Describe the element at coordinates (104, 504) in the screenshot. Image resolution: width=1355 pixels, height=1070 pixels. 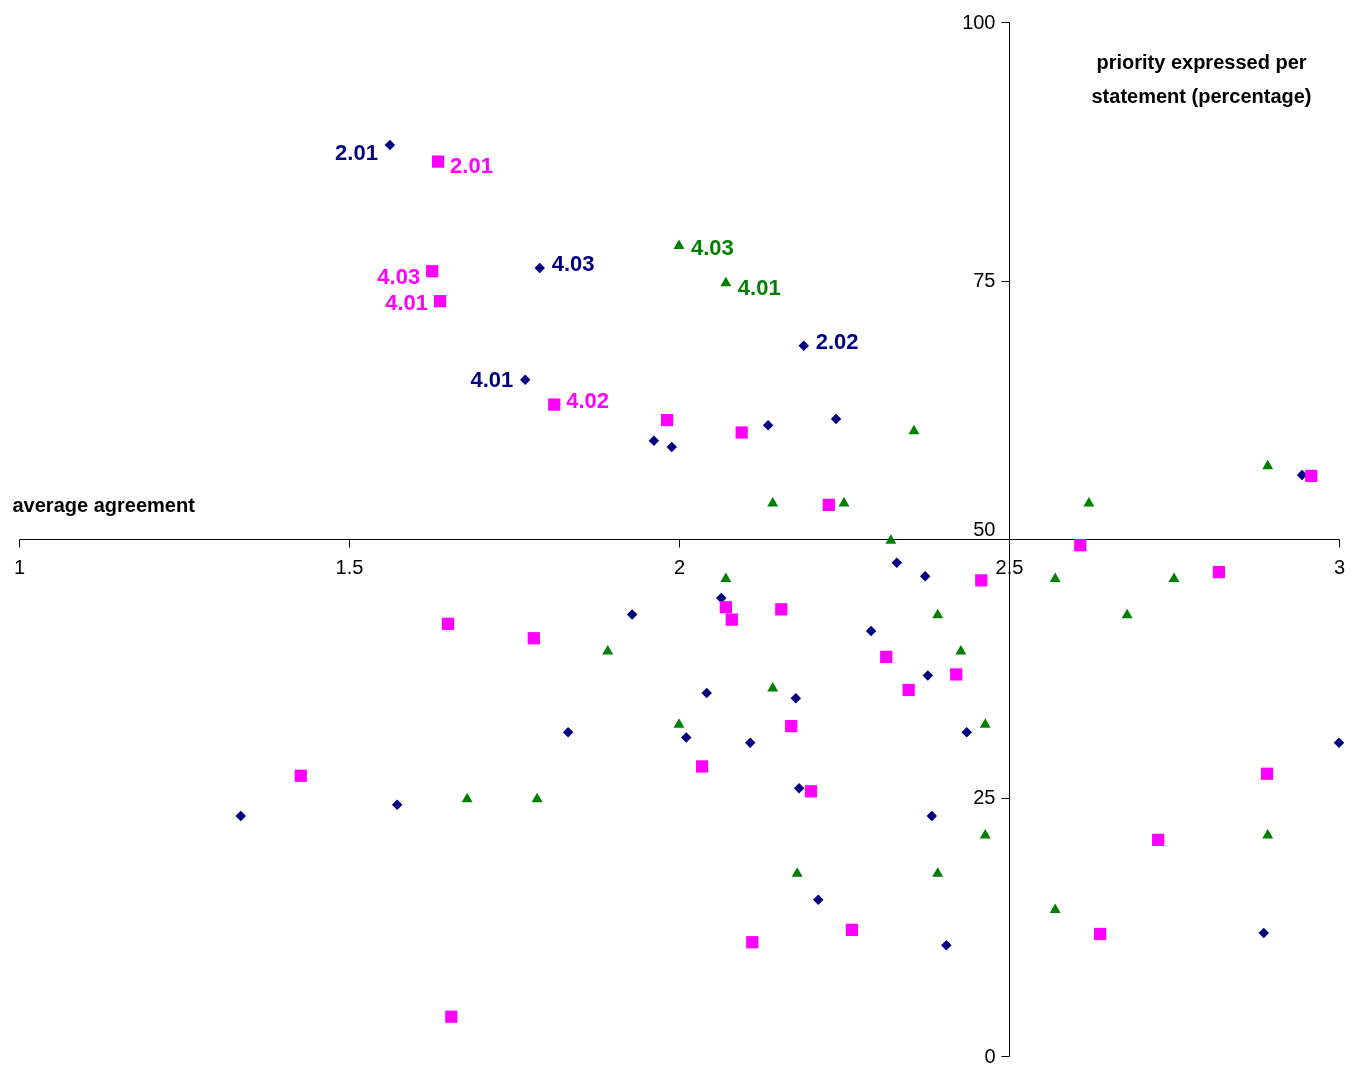
I see `x-axis-title: average agreement` at that location.